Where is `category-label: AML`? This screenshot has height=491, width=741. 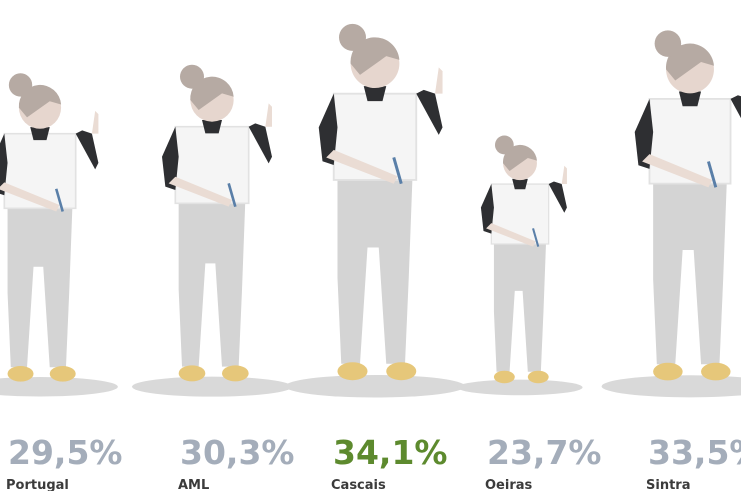
category-label: AML is located at coordinates (193, 484).